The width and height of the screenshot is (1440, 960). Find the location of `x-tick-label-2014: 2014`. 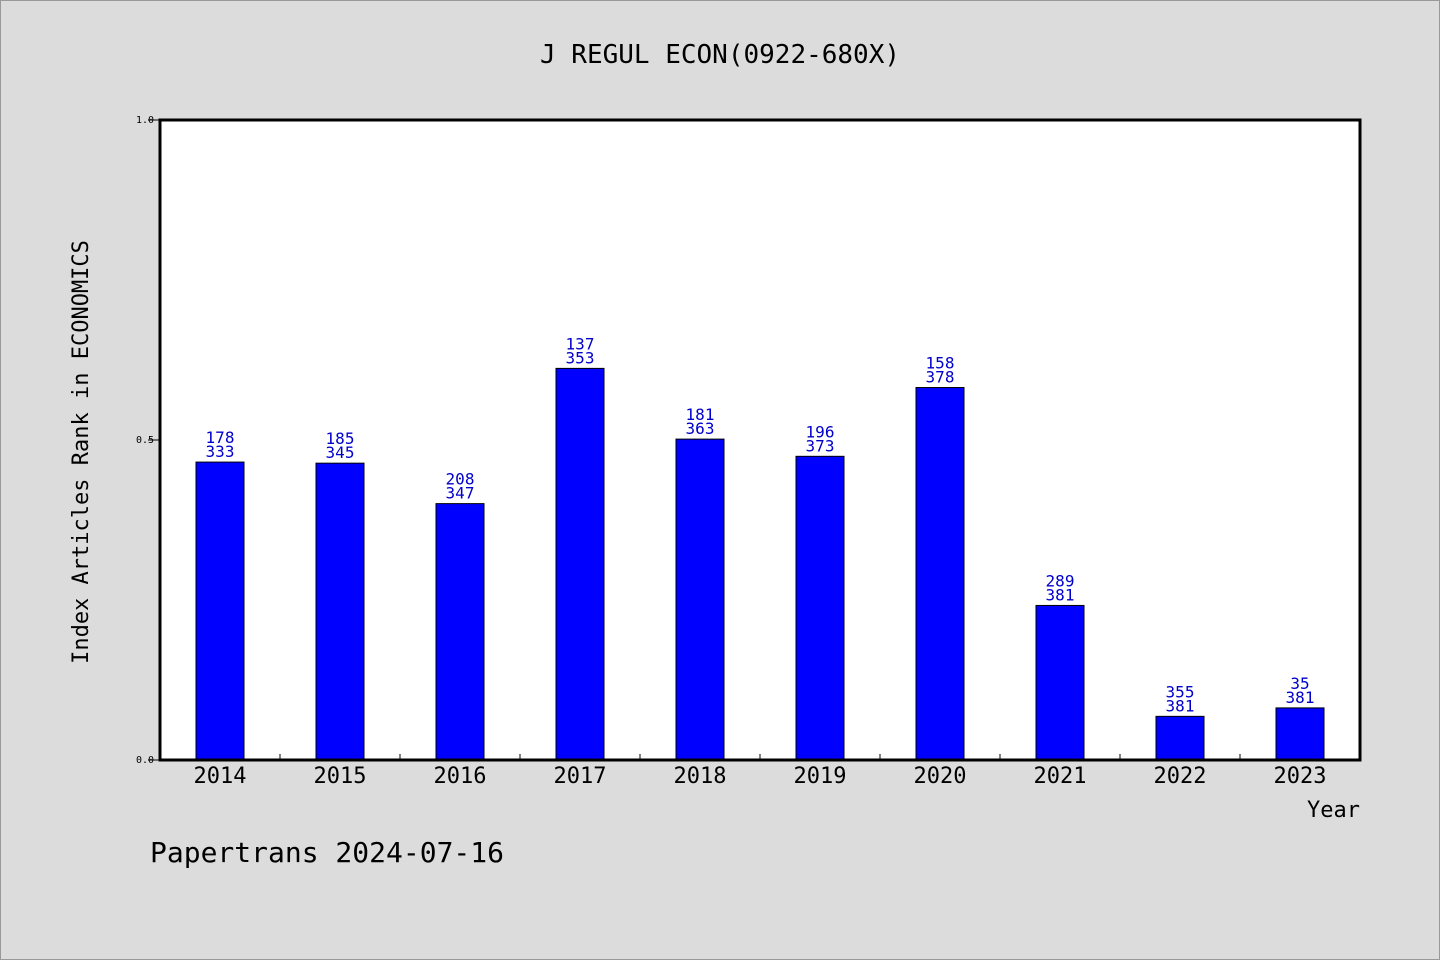

x-tick-label-2014: 2014 is located at coordinates (220, 776).